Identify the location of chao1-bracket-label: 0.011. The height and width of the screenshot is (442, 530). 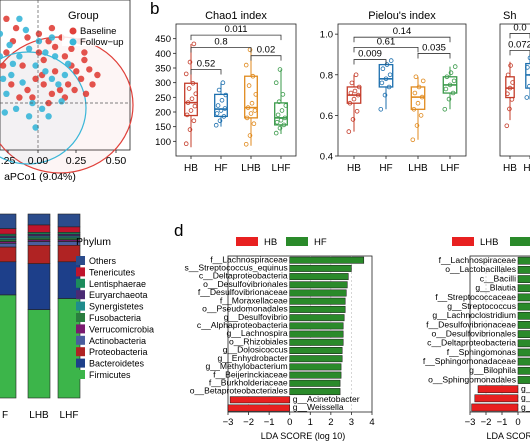
(235, 29).